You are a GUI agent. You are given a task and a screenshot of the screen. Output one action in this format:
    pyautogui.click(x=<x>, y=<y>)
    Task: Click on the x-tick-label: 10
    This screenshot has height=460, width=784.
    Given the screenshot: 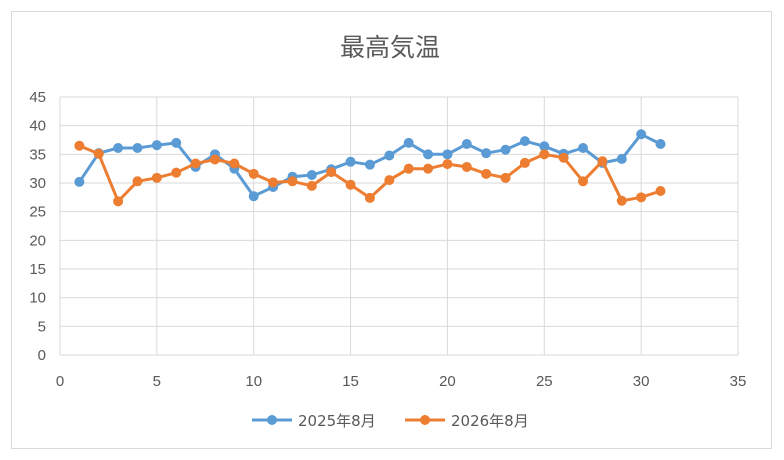 What is the action you would take?
    pyautogui.click(x=253, y=381)
    